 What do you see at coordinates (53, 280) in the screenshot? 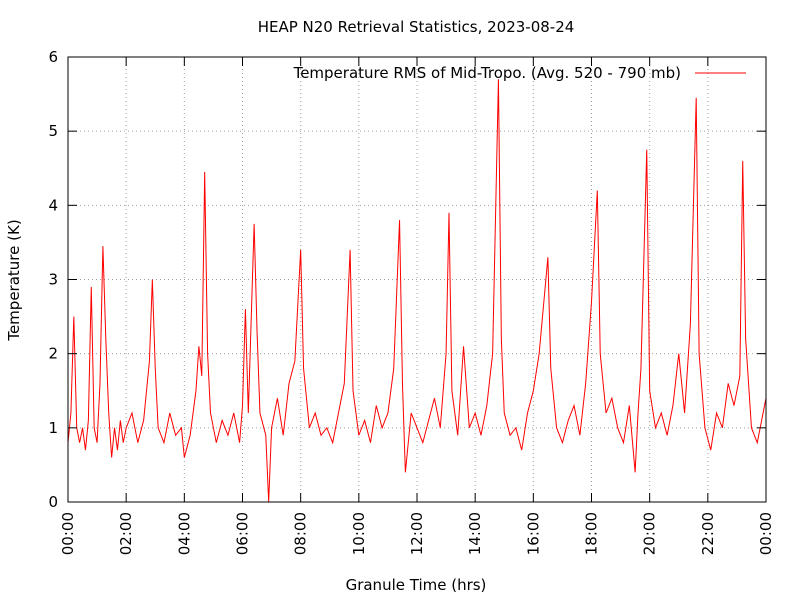
I see `y-tick-label: 3` at bounding box center [53, 280].